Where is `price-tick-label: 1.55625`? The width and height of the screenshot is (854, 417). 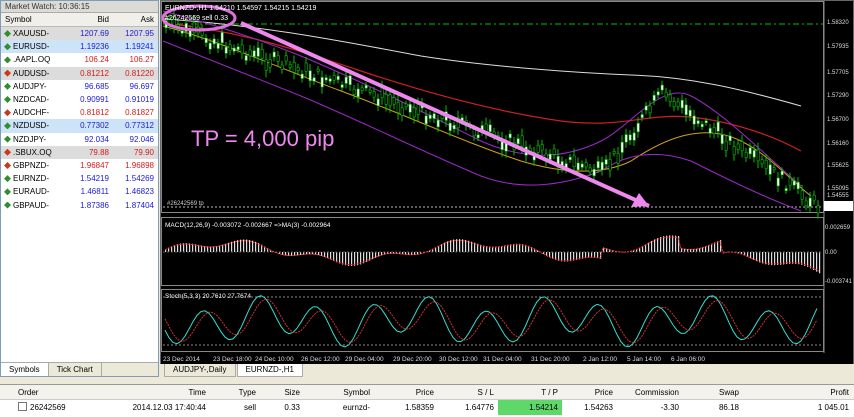
price-tick-label: 1.55625 is located at coordinates (838, 166).